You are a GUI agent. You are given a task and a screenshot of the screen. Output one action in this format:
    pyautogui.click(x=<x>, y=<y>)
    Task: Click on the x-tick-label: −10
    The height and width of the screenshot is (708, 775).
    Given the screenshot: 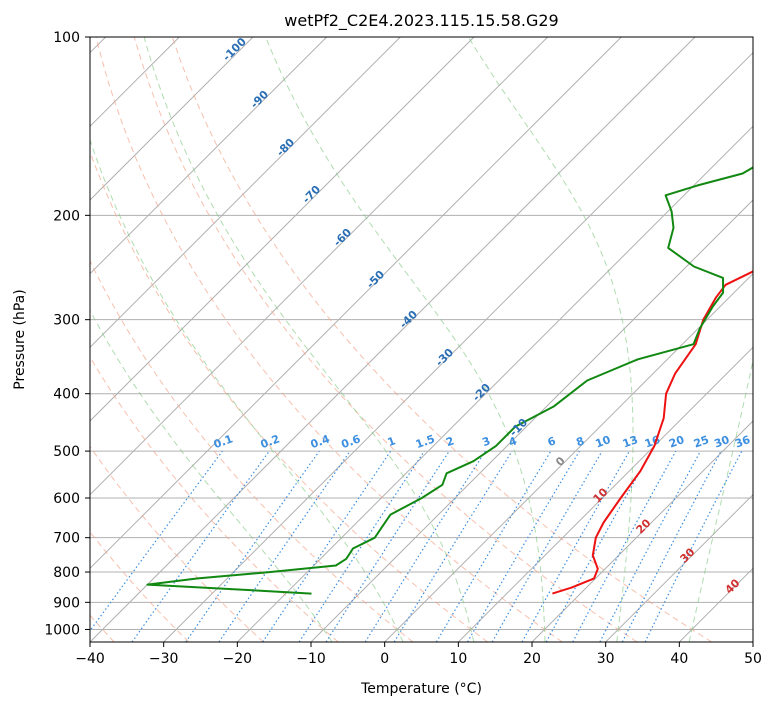 What is the action you would take?
    pyautogui.click(x=311, y=659)
    